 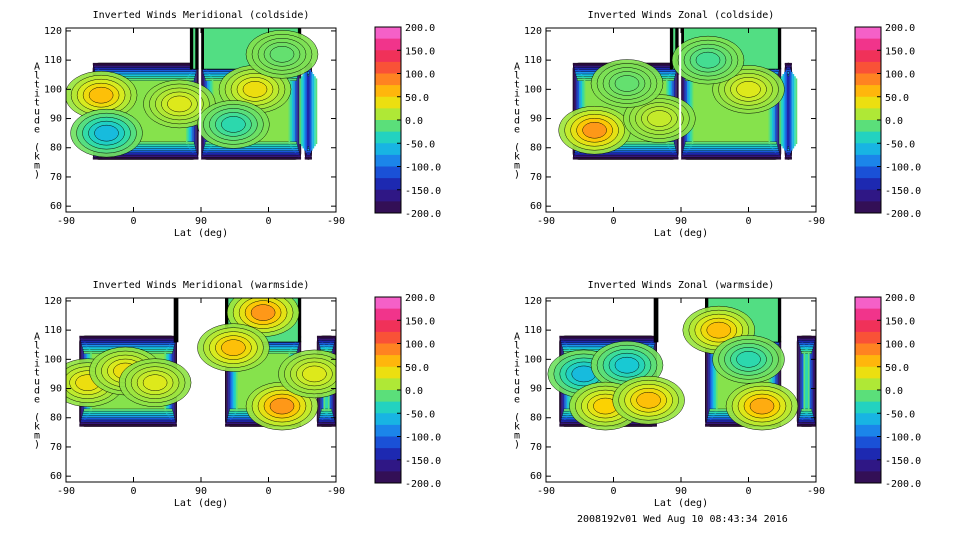 I want to click on y-axis-label-char: k, so click(x=37, y=427).